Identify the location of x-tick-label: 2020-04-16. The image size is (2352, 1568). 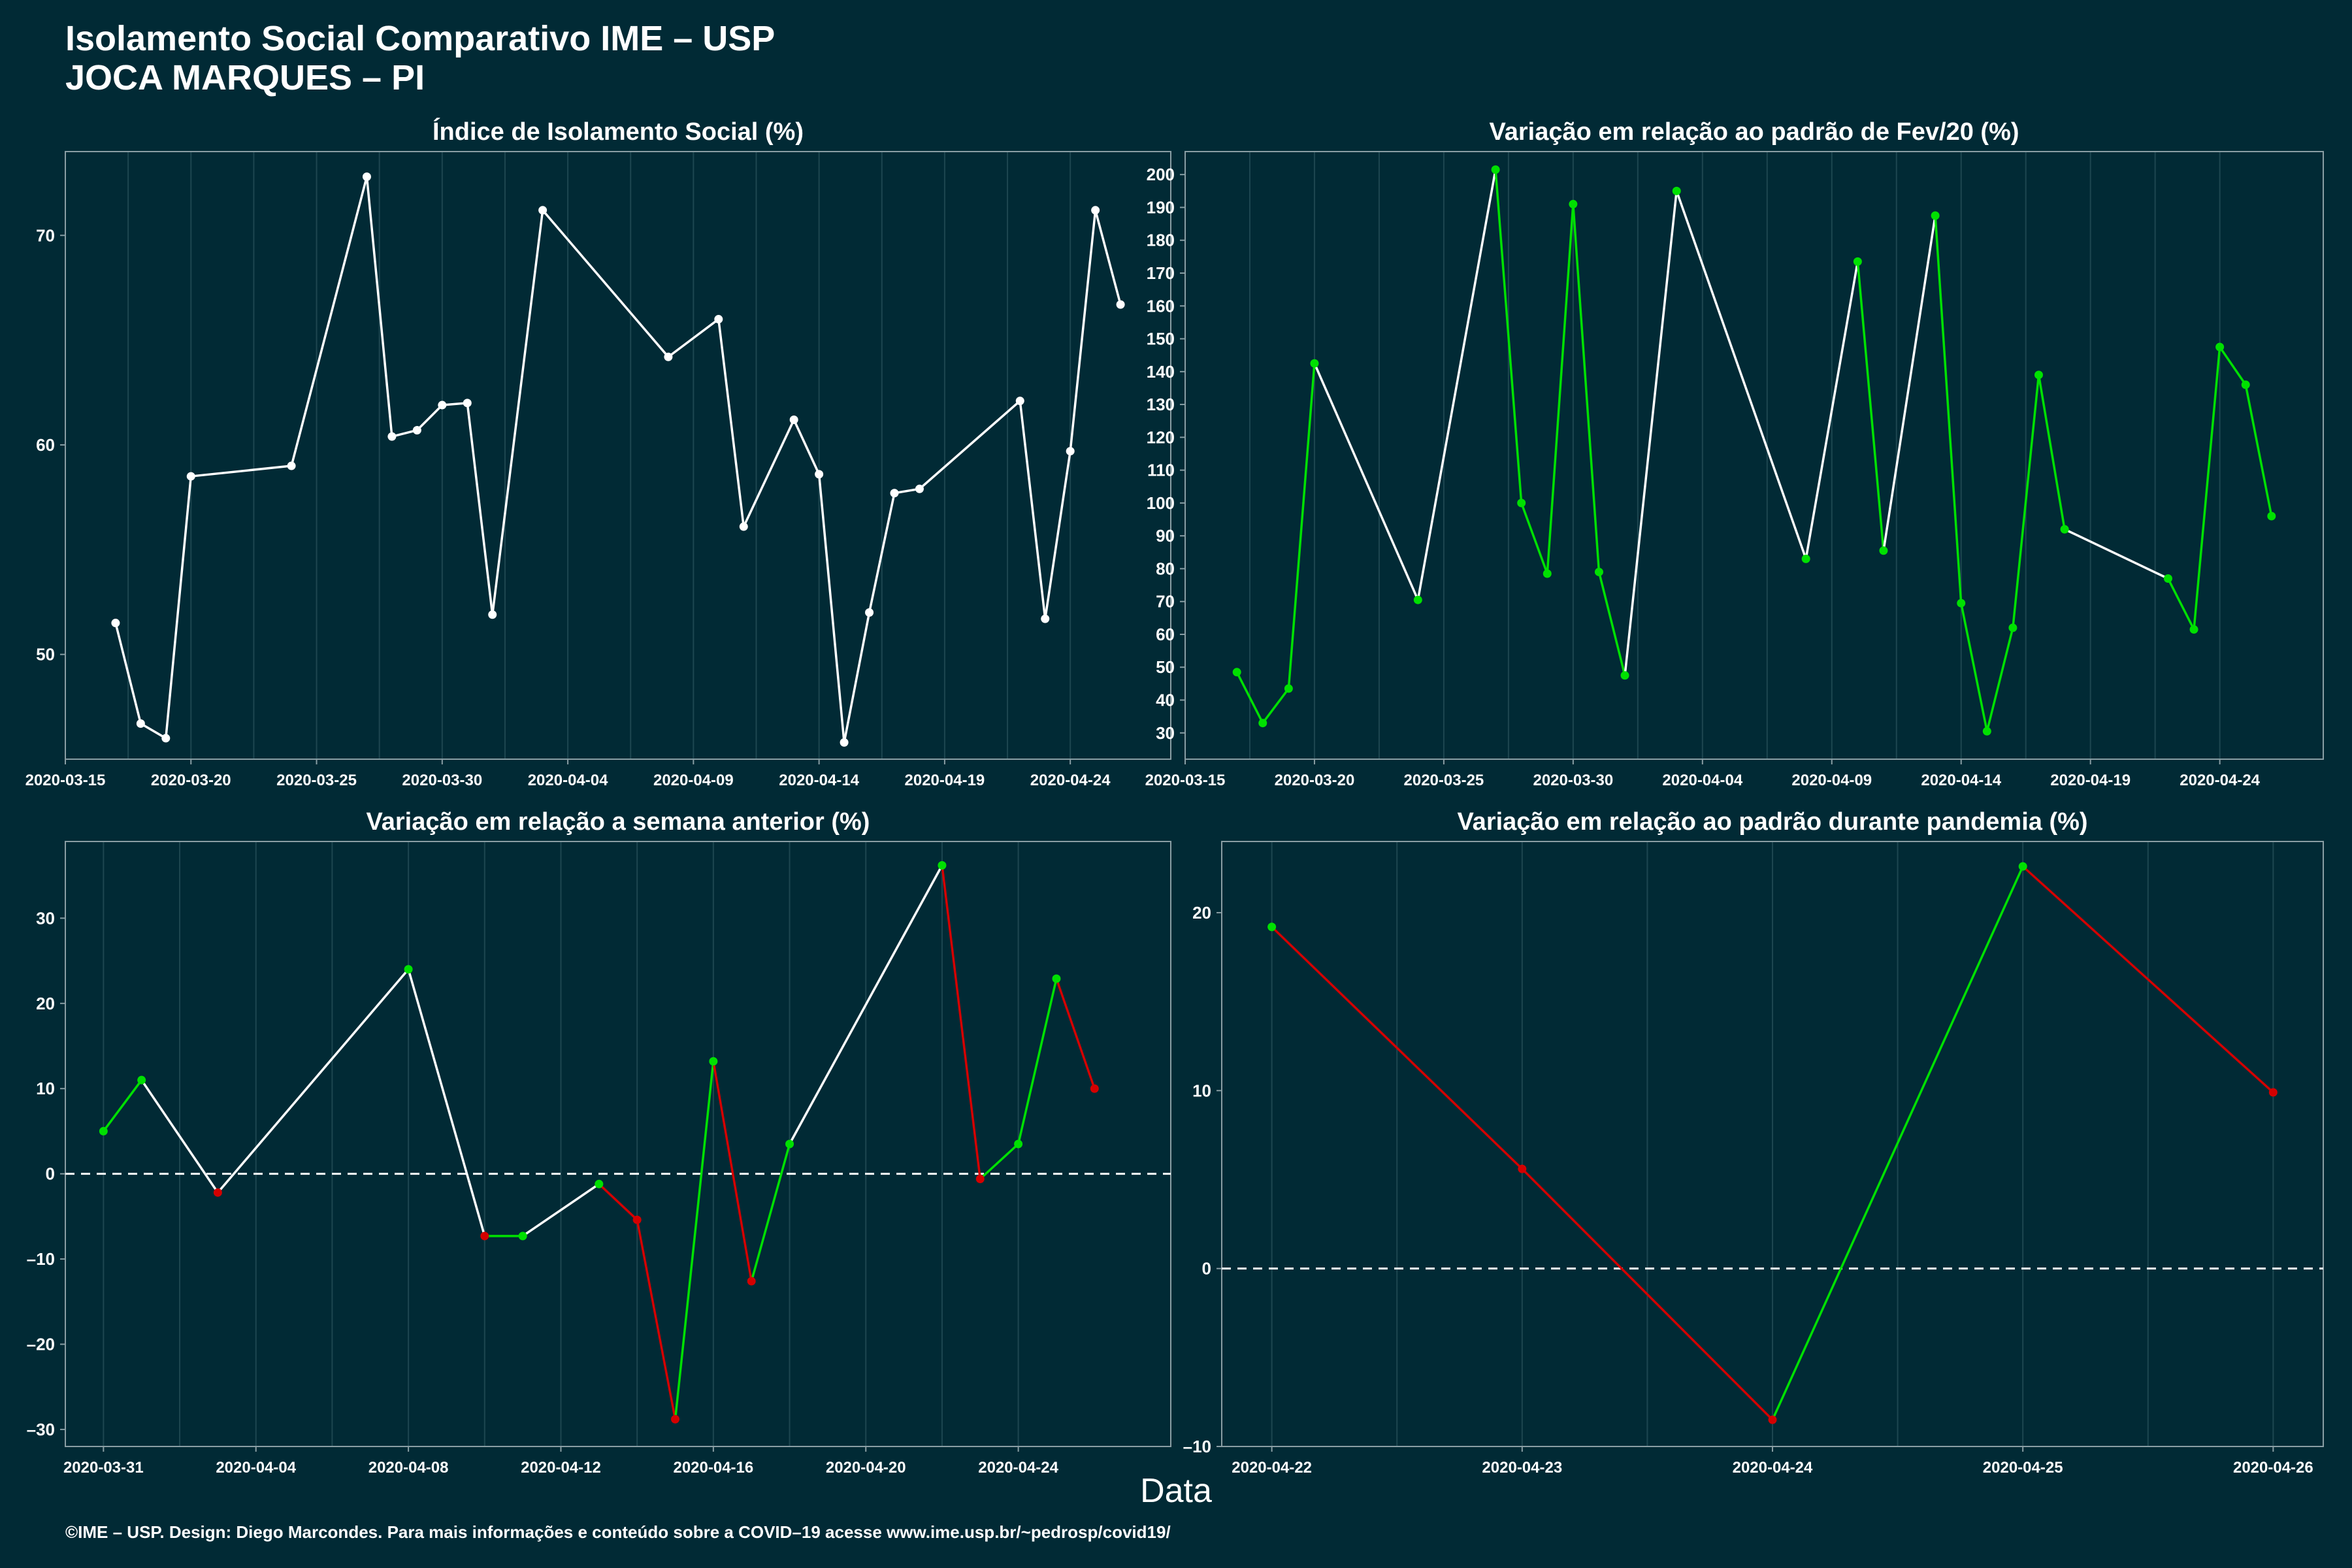
(713, 1468).